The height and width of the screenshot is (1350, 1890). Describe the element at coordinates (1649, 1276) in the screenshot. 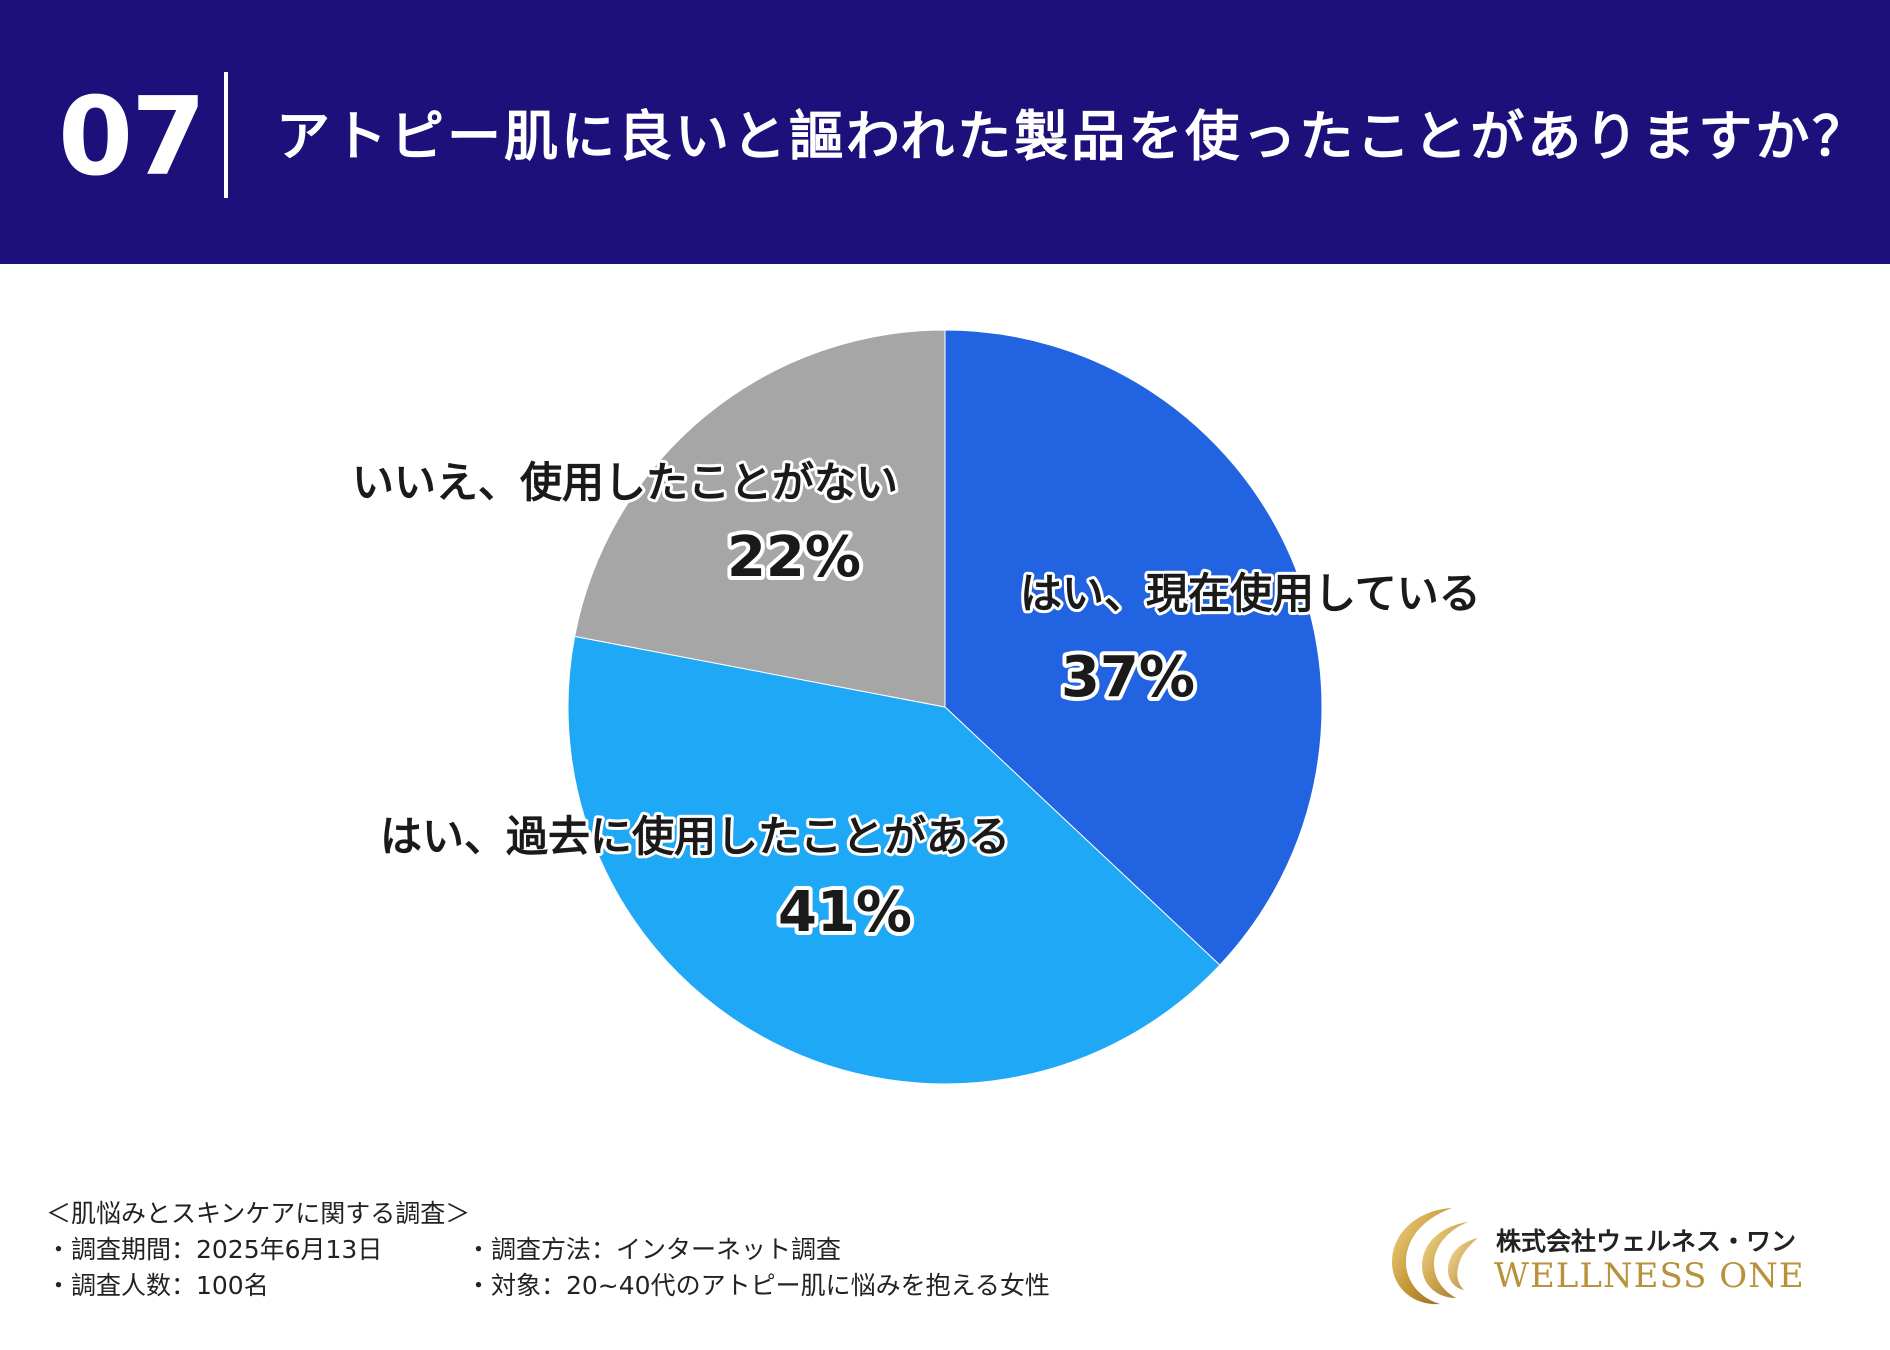

I see `company-name-en: WELLNESS ONE` at that location.